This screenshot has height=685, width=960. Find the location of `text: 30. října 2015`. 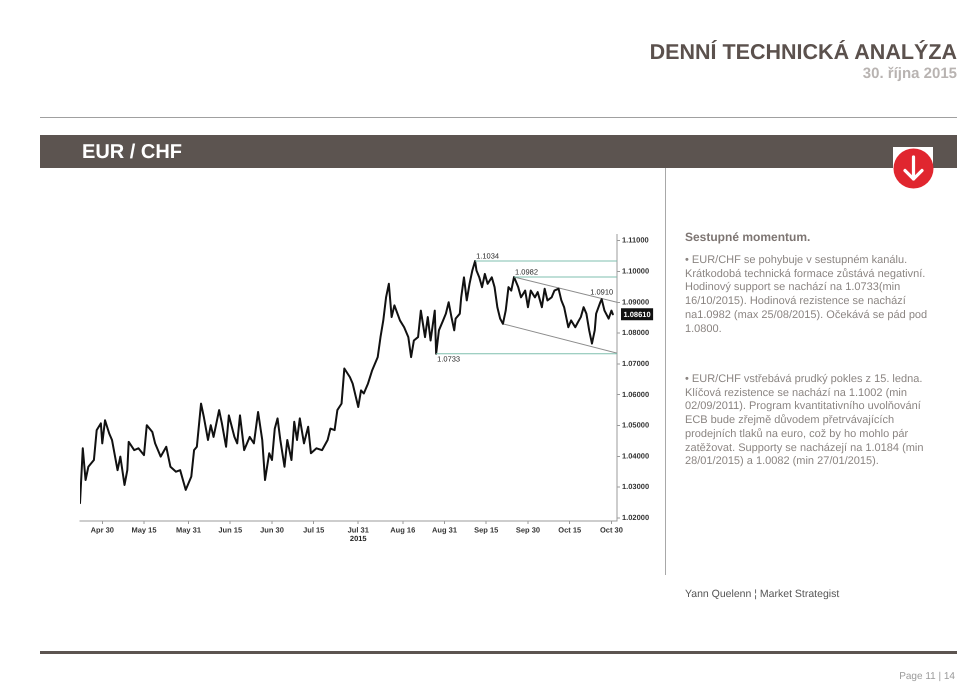

text: 30. října 2015 is located at coordinates (909, 73).